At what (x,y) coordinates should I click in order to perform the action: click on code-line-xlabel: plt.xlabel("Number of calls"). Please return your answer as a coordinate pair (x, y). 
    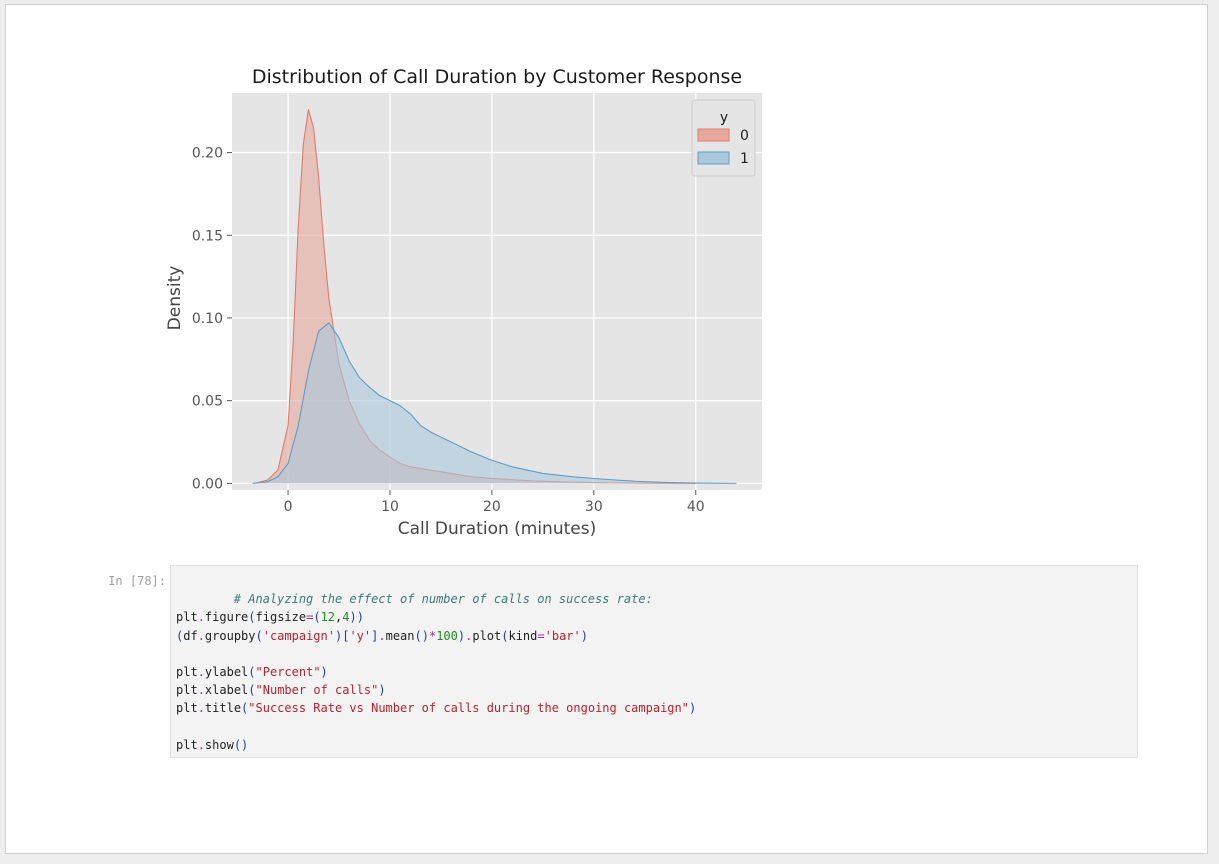
    Looking at the image, I should click on (281, 690).